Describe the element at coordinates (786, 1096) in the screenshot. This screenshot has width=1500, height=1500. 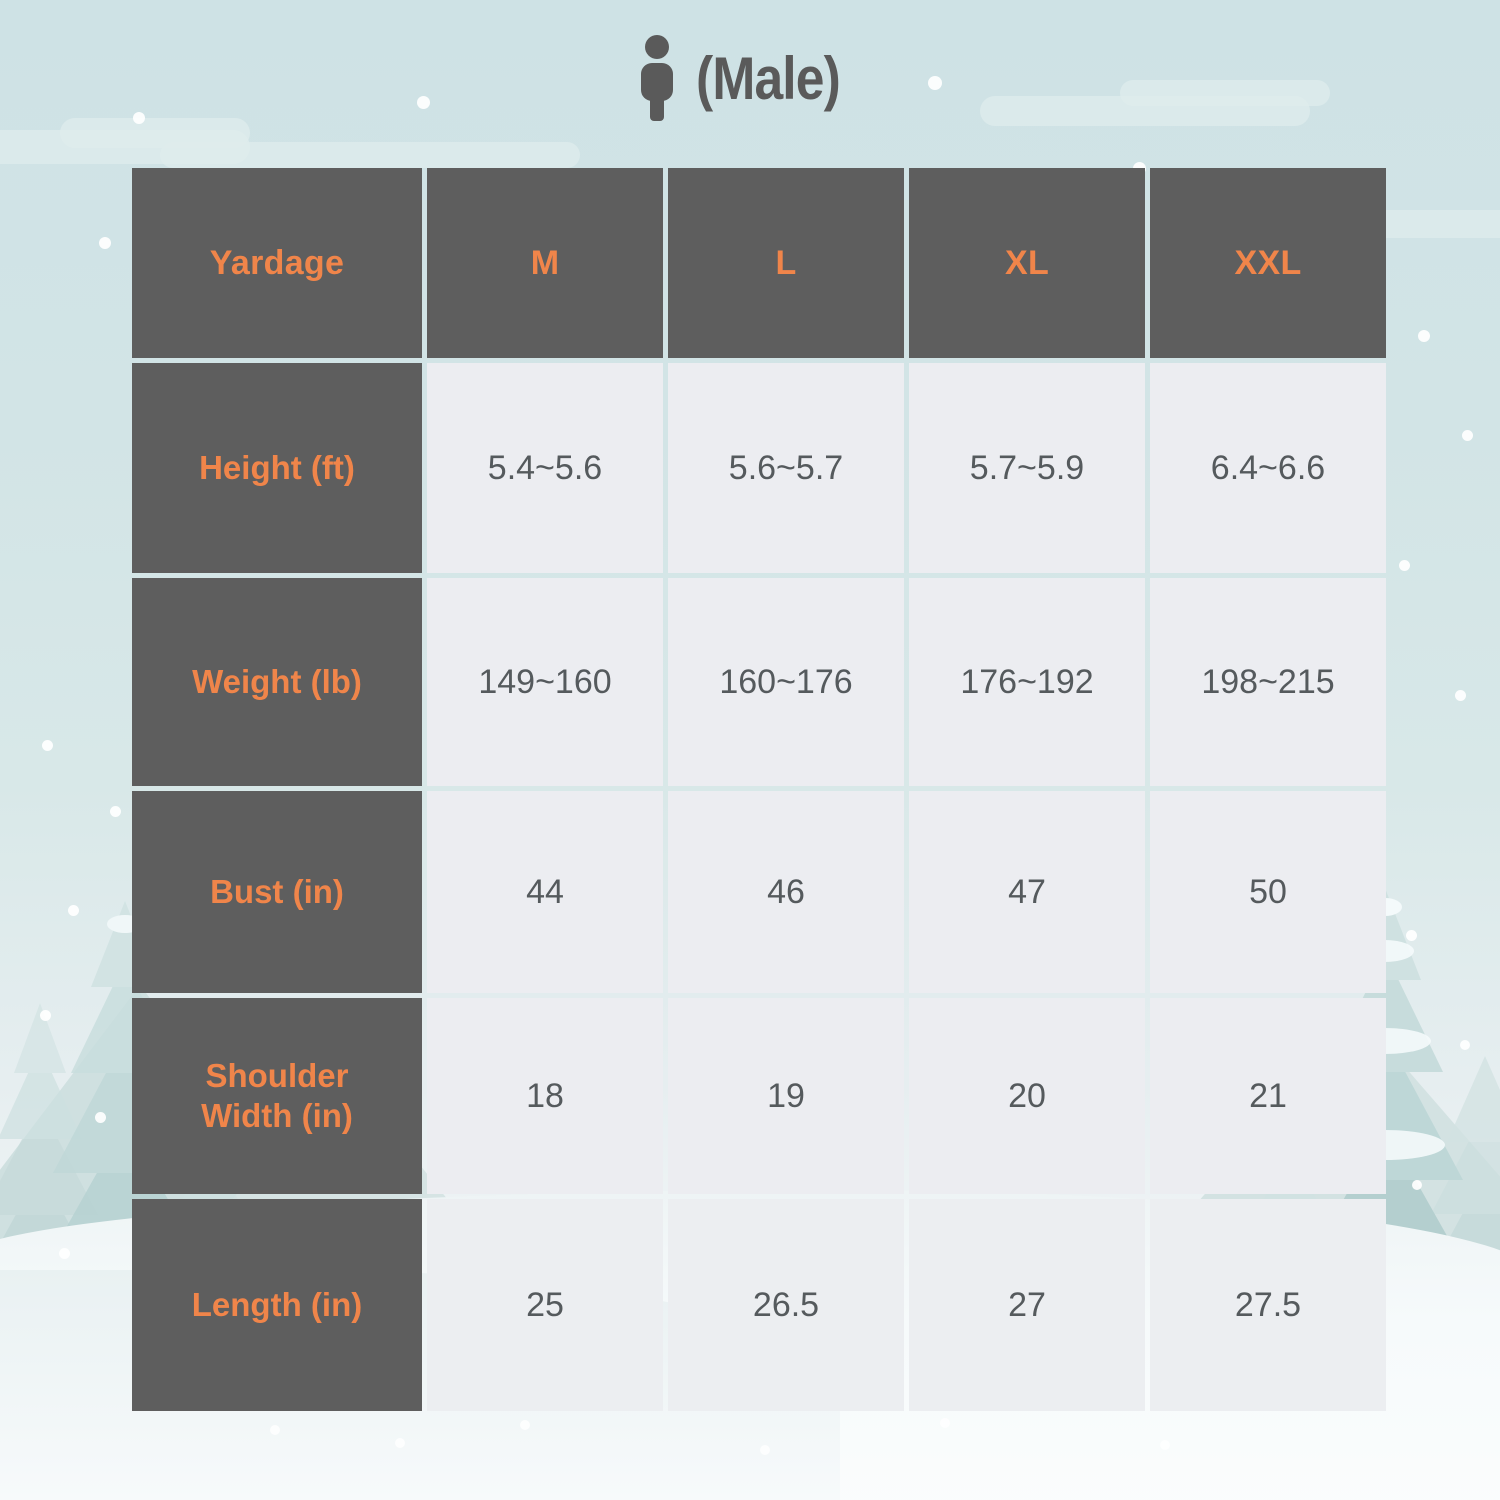
I see `cell-shoulder-l: 19` at that location.